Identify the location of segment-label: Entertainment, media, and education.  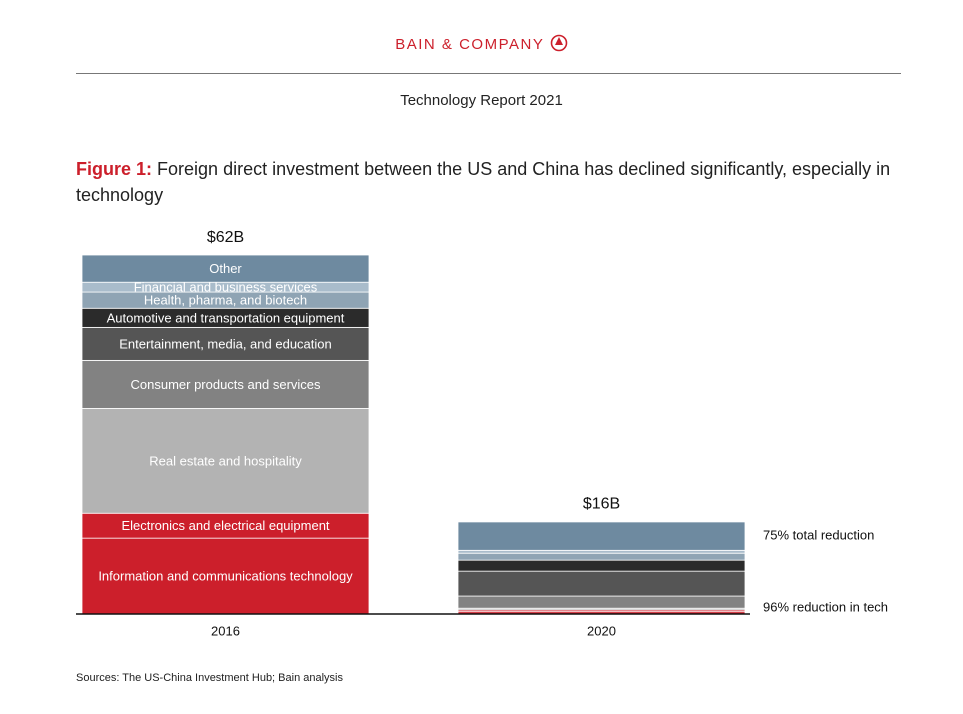
(225, 343).